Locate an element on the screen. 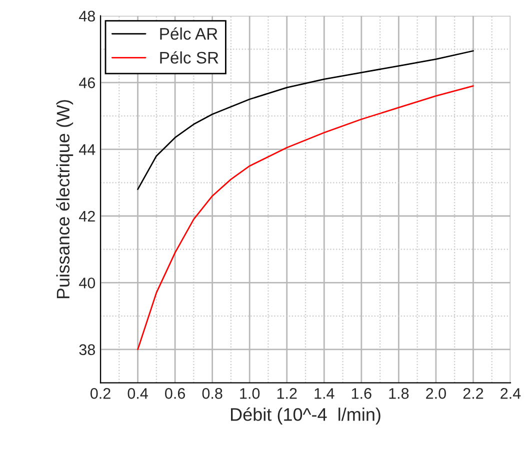  x-axis-title: Débit (10^-4 l/min) is located at coordinates (305, 415).